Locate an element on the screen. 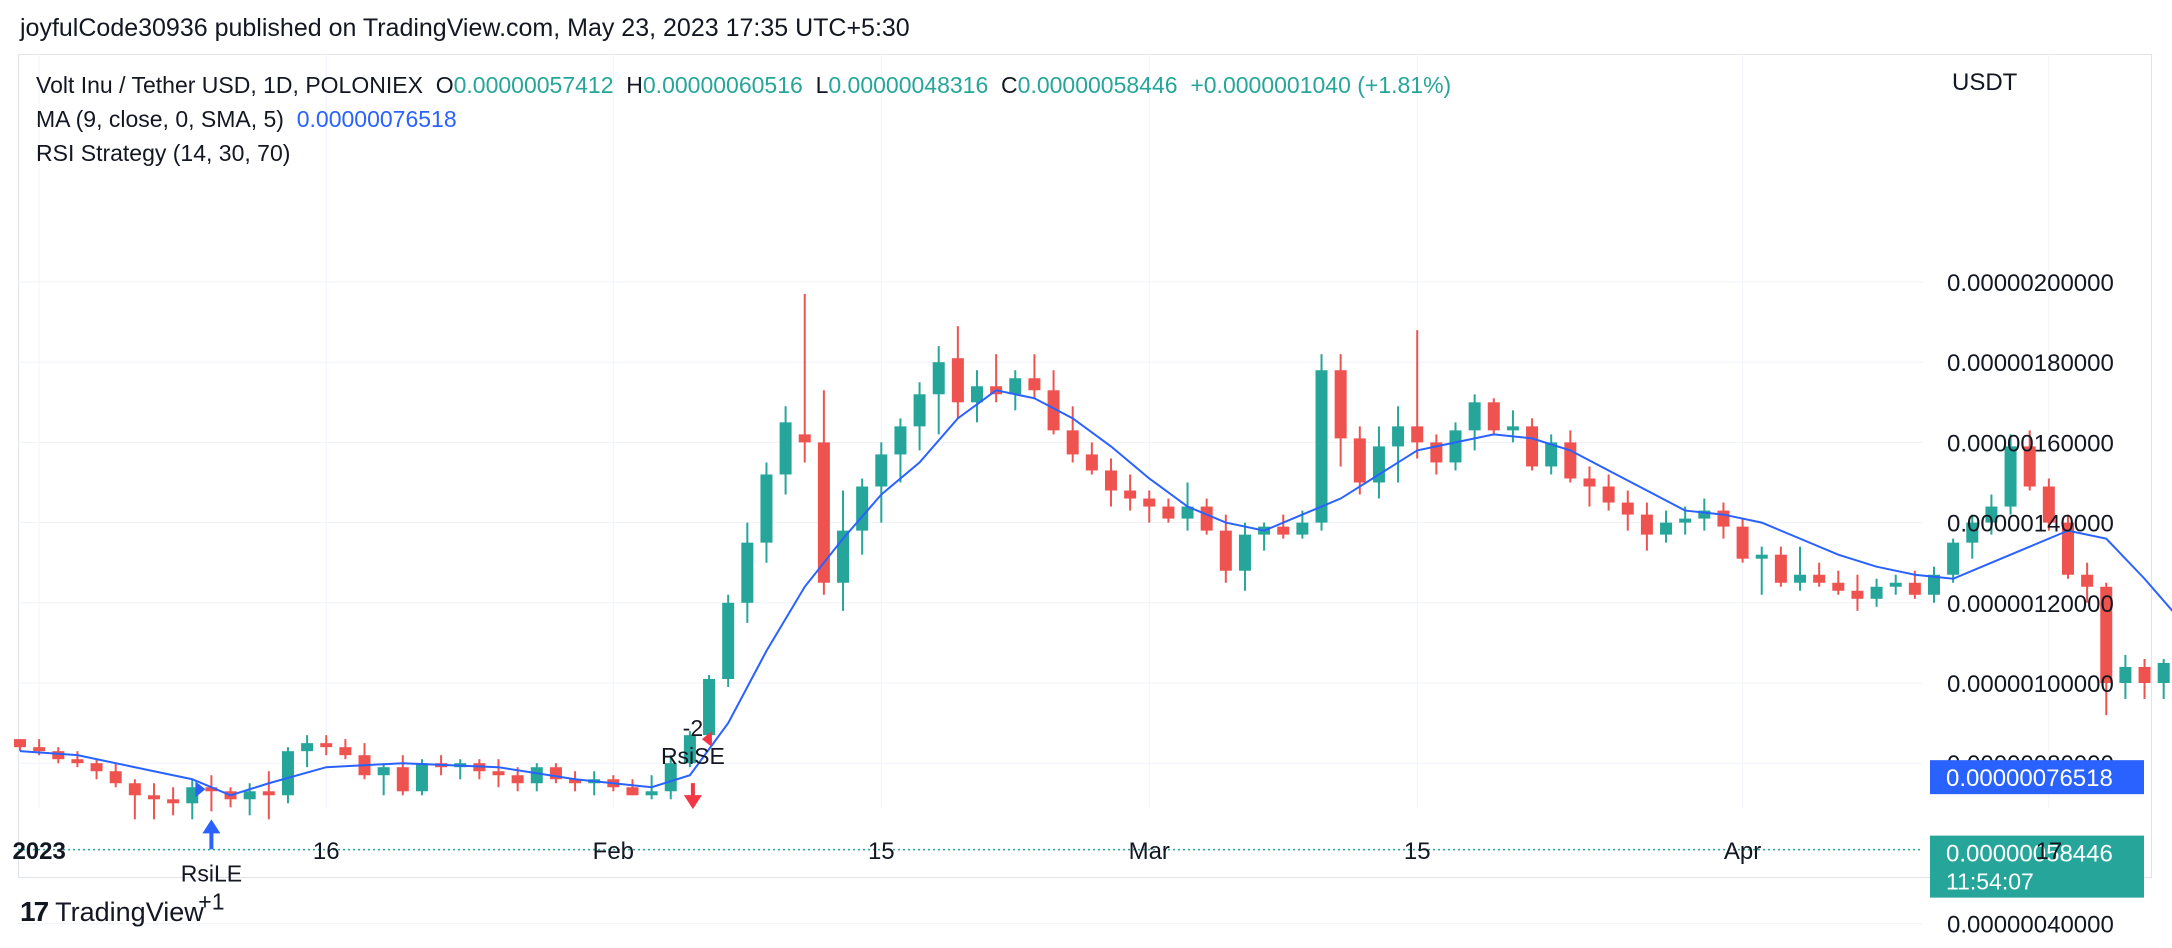 This screenshot has height=948, width=2172. countdown-text: 11:54:07 is located at coordinates (1990, 882).